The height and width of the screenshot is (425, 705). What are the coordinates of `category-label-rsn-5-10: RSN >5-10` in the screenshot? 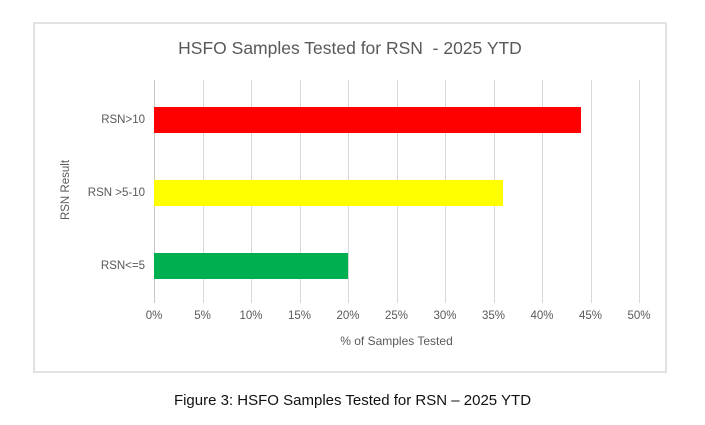 It's located at (116, 193).